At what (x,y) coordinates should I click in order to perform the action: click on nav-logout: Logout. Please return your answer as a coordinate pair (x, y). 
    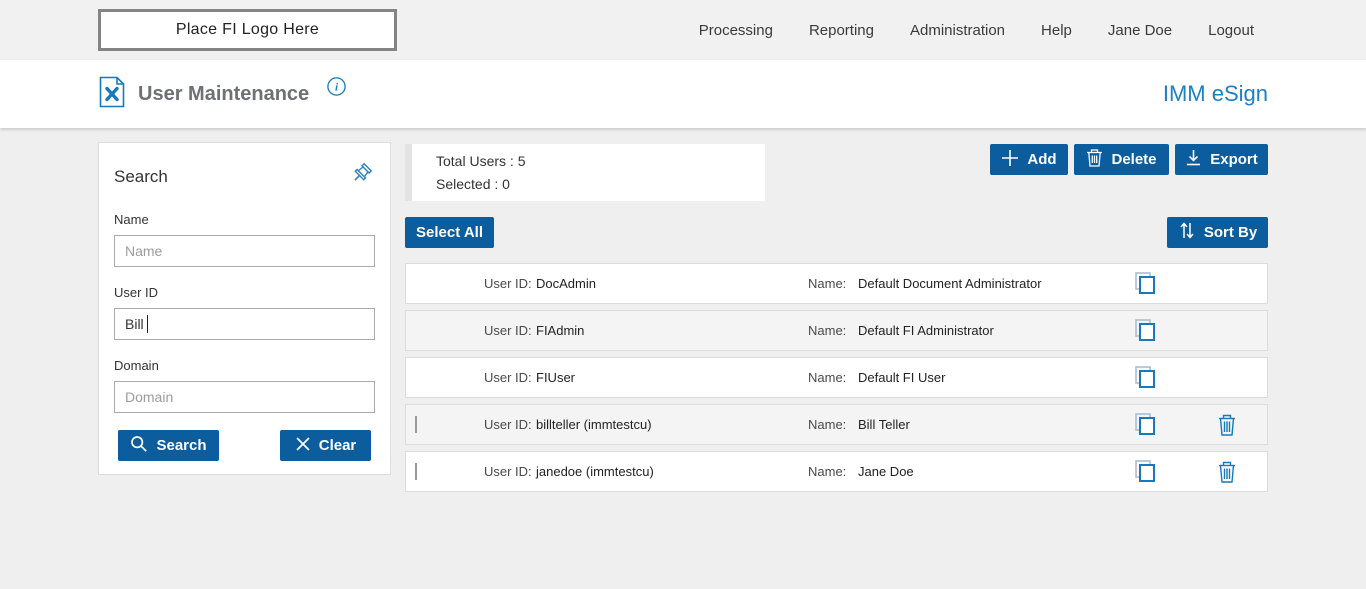
    Looking at the image, I should click on (1231, 30).